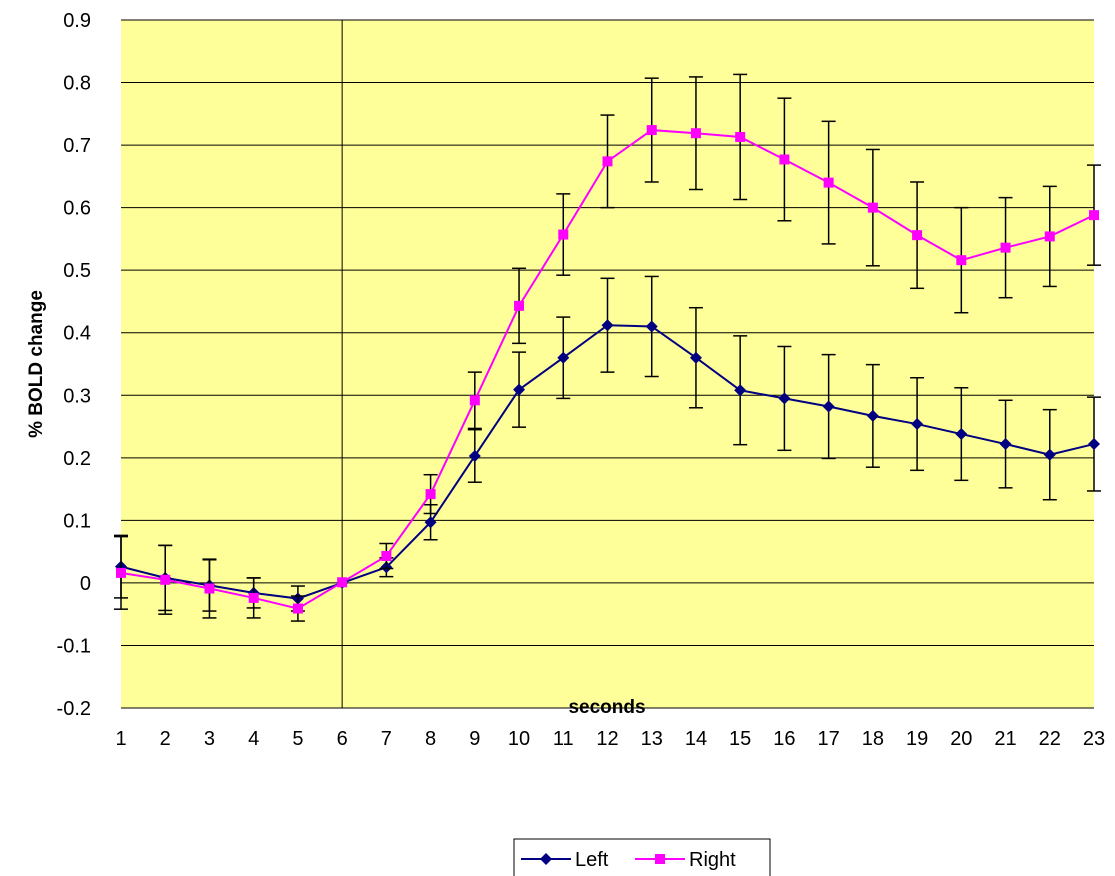 This screenshot has height=876, width=1115. I want to click on y-tick-label: 0.3, so click(77, 396).